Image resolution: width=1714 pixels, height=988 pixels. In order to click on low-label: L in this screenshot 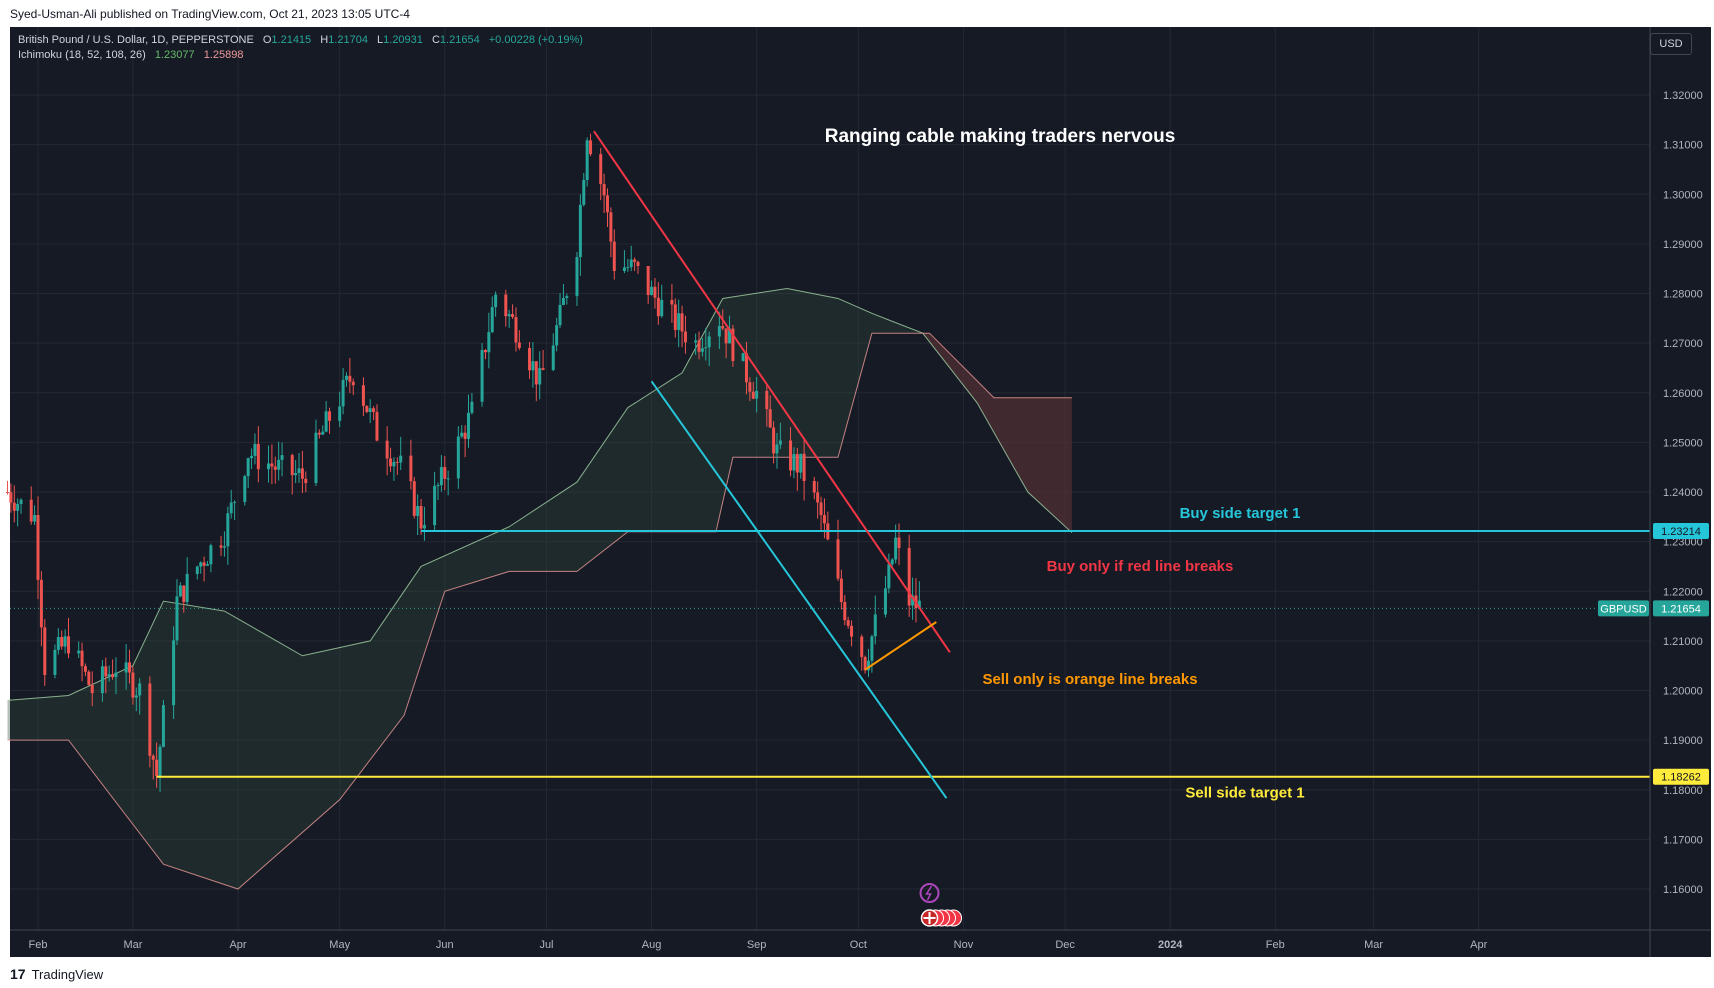, I will do `click(380, 40)`.